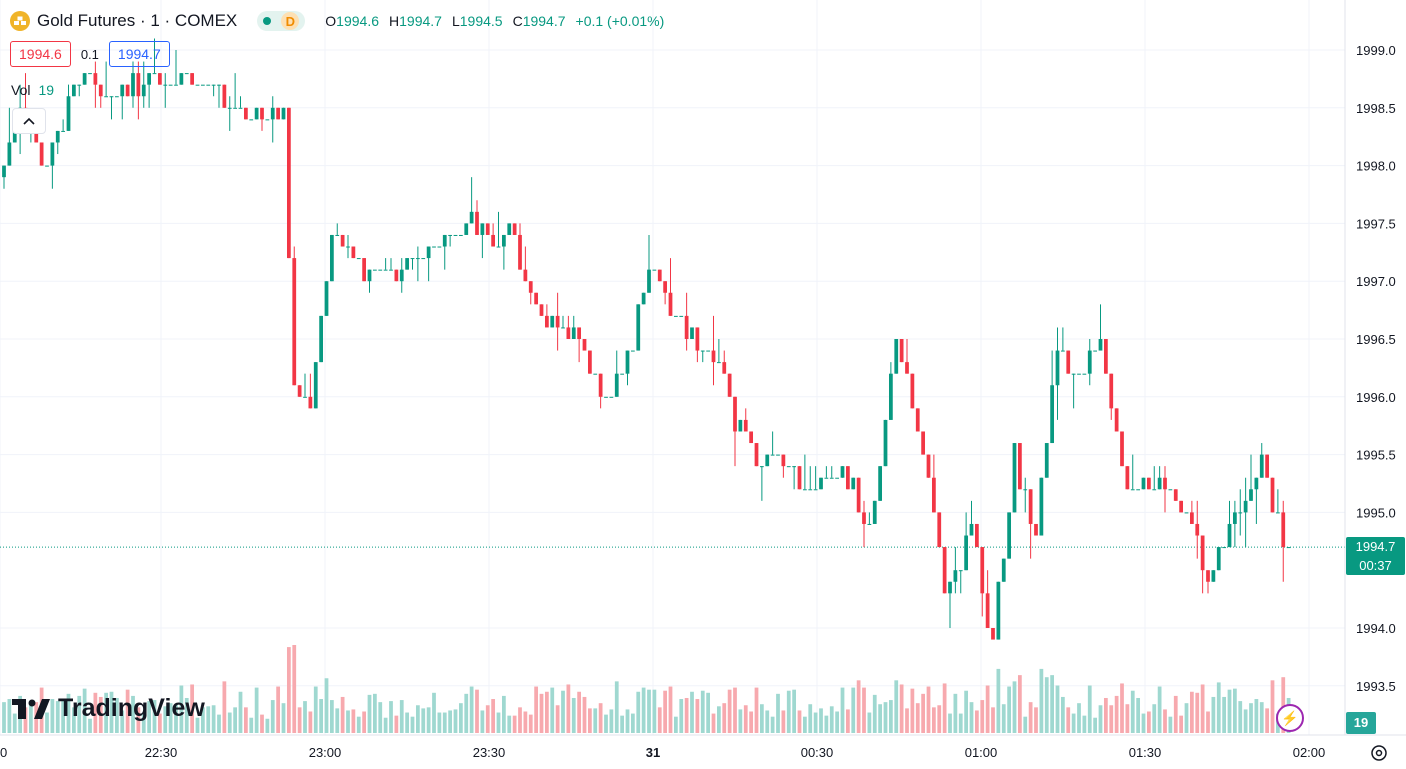 The image size is (1406, 769). I want to click on lightning-icon: ⚡, so click(1290, 718).